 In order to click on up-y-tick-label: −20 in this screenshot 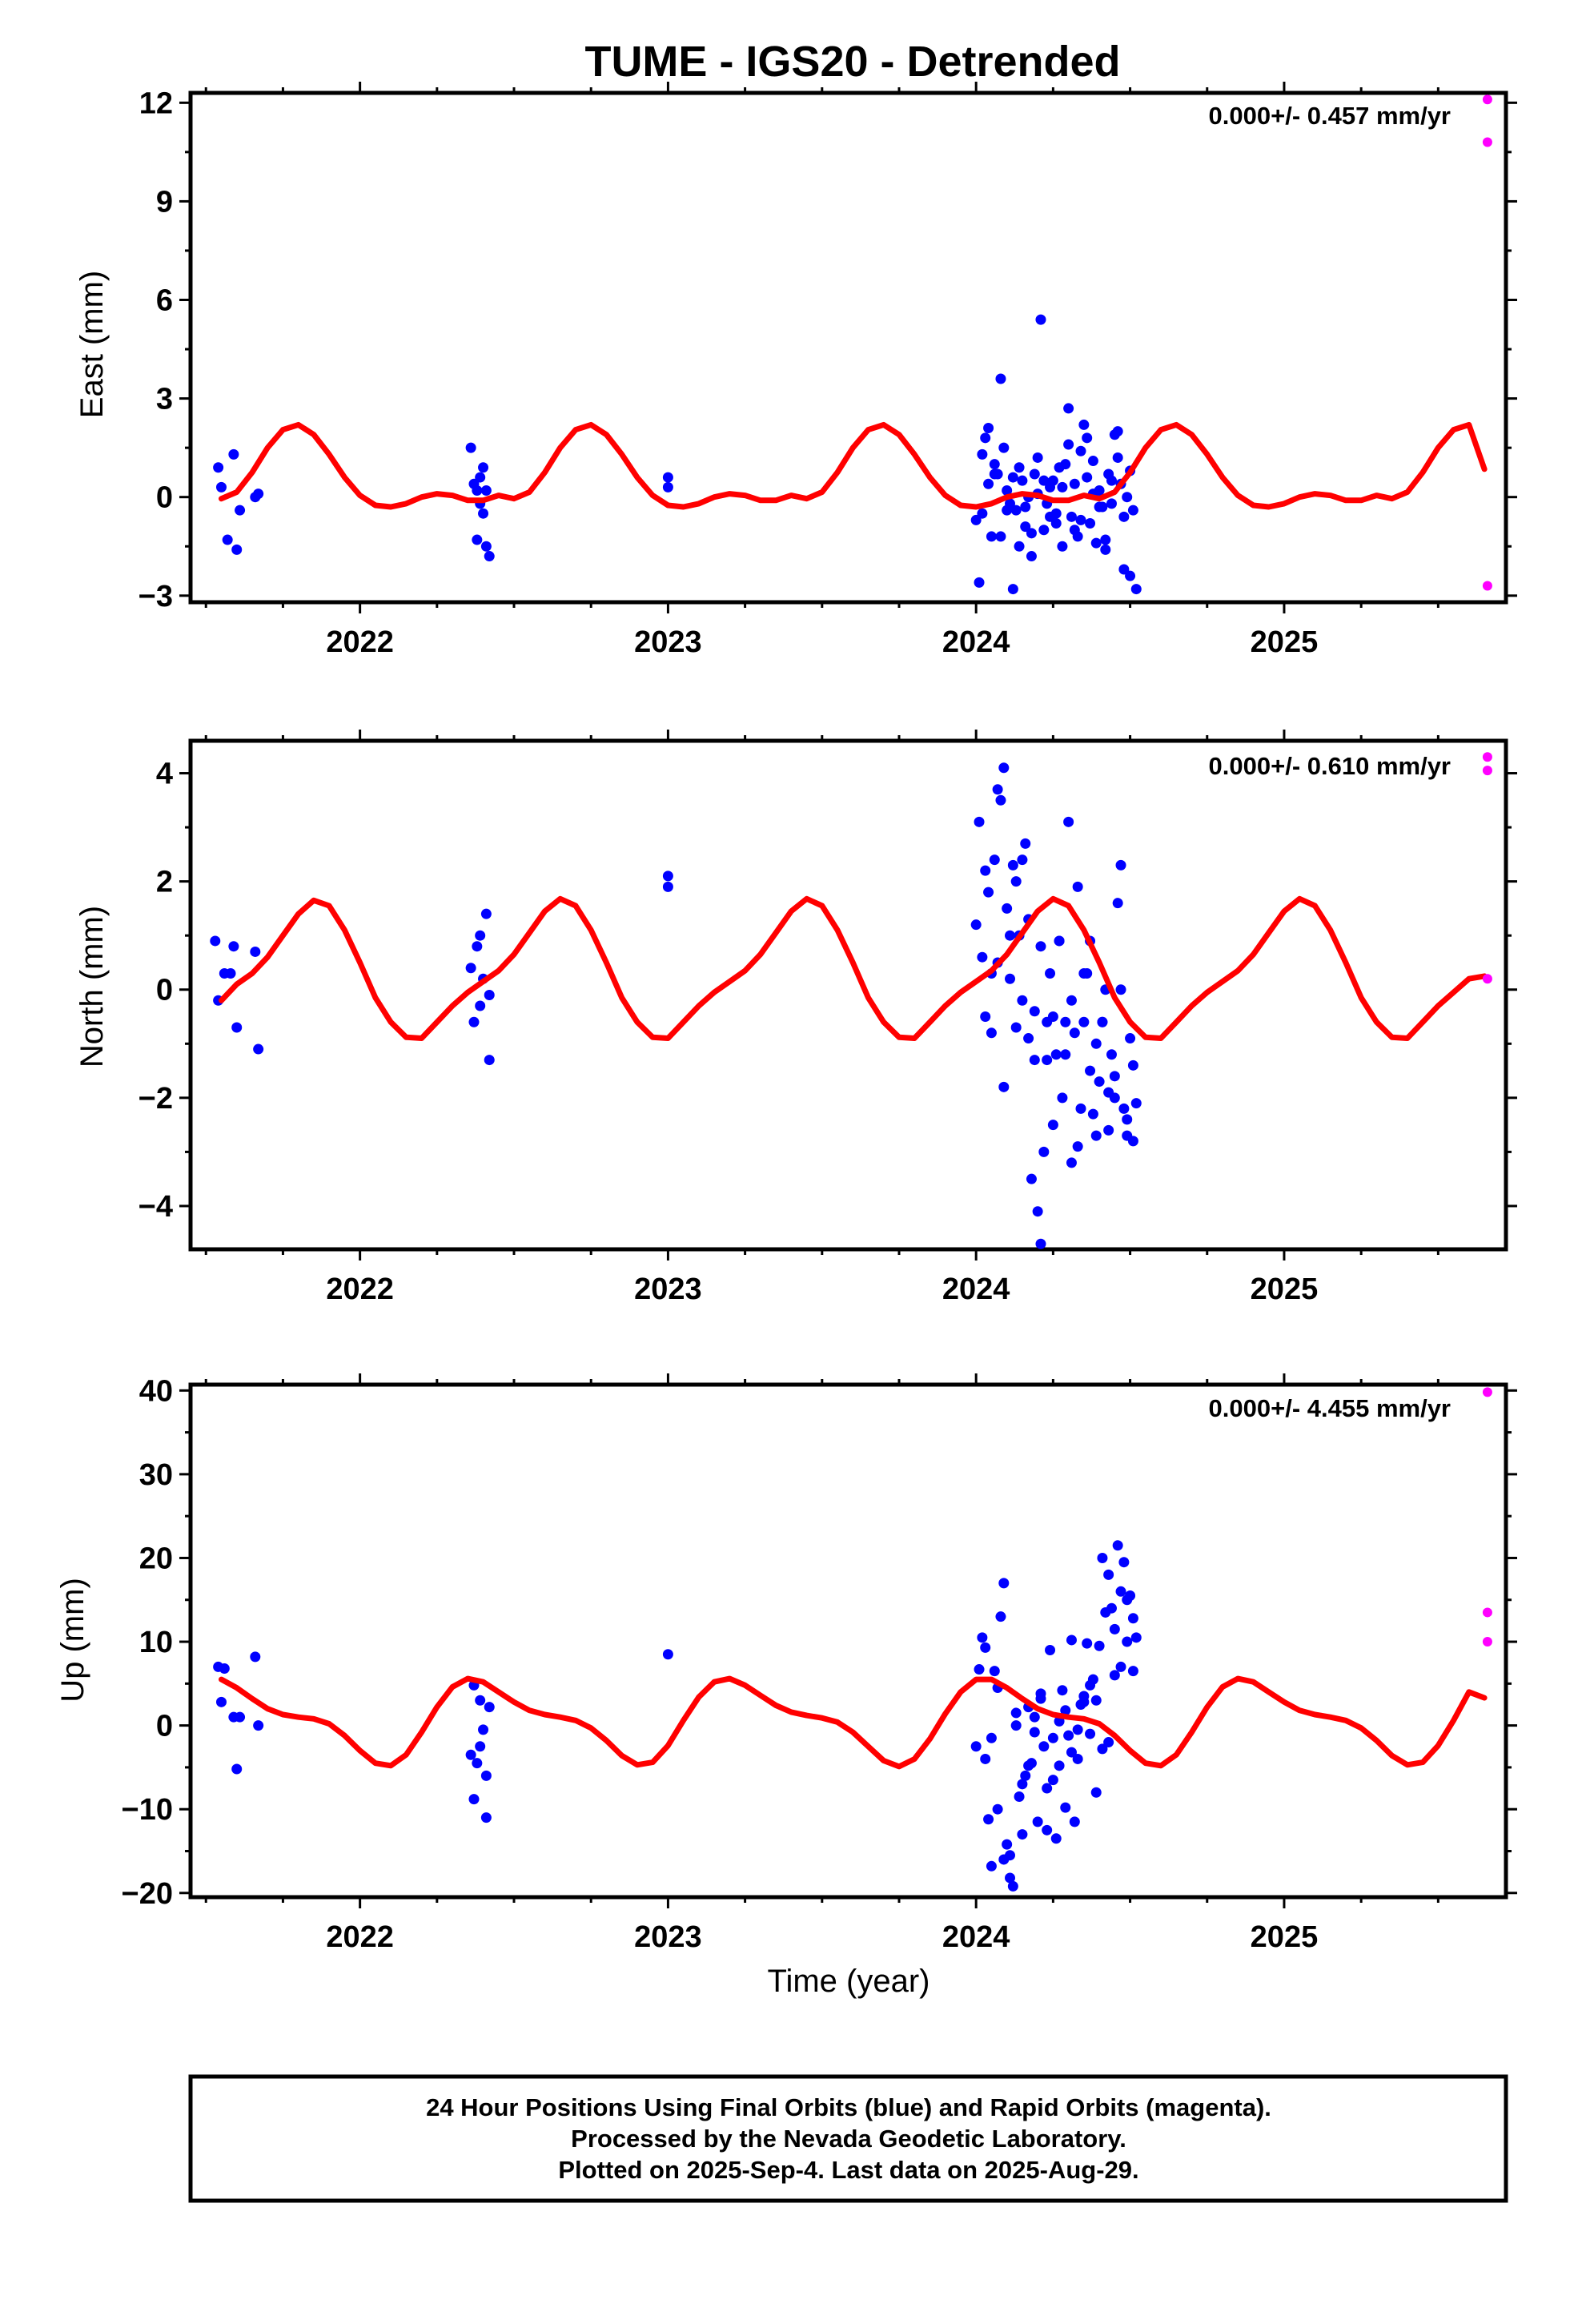, I will do `click(147, 1894)`.